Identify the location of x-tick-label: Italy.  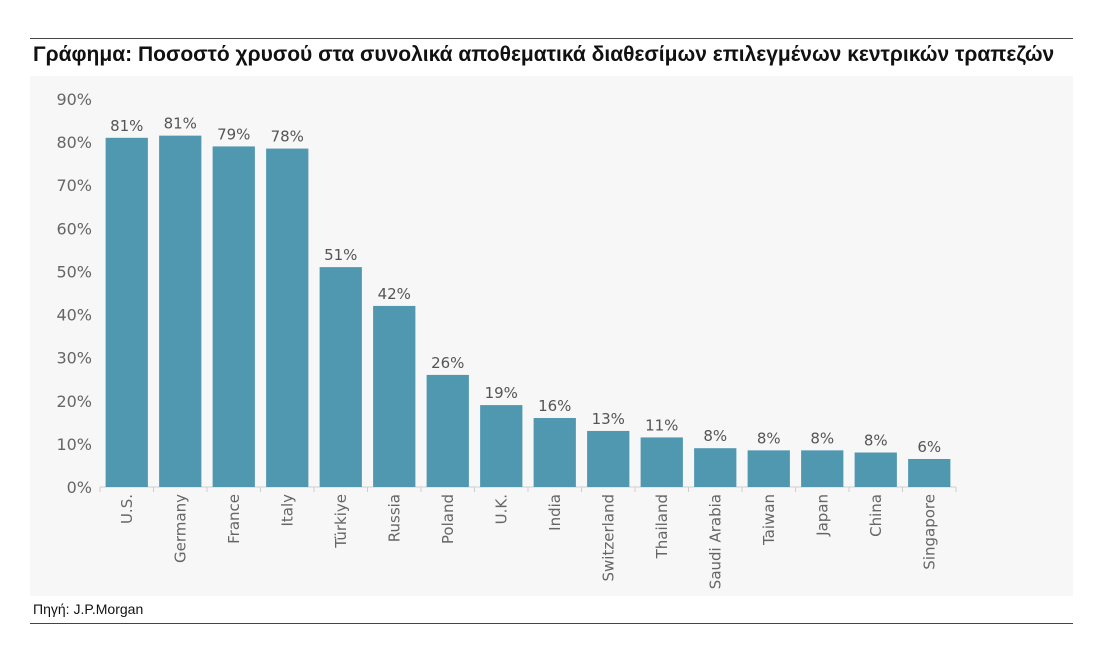
(287, 510).